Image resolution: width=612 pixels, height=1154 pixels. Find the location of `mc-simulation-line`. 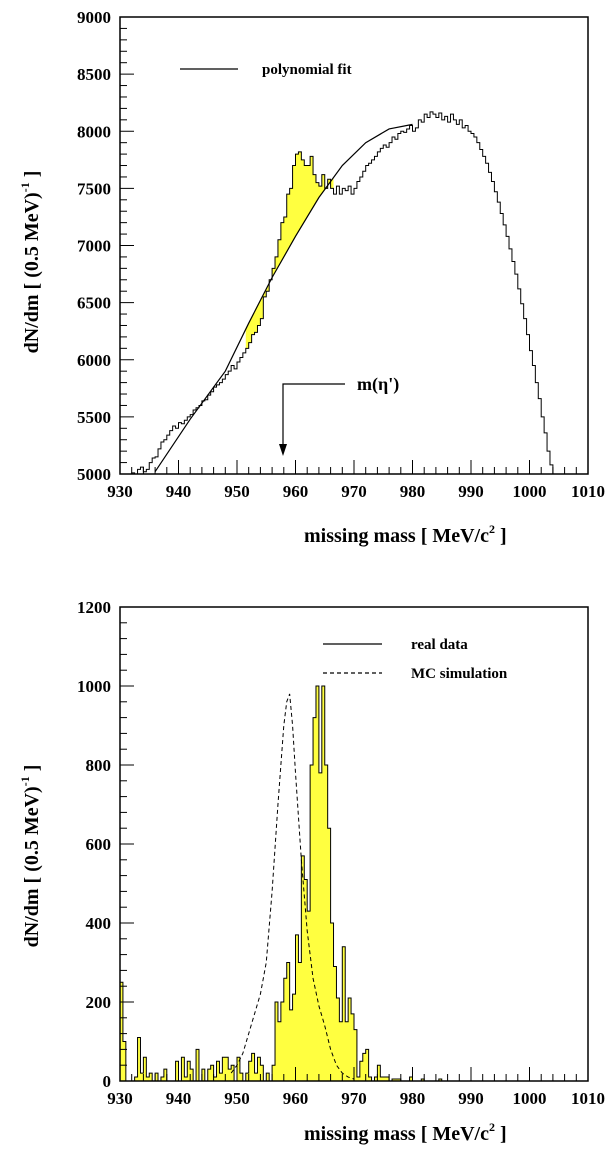

mc-simulation-line is located at coordinates (292, 886).